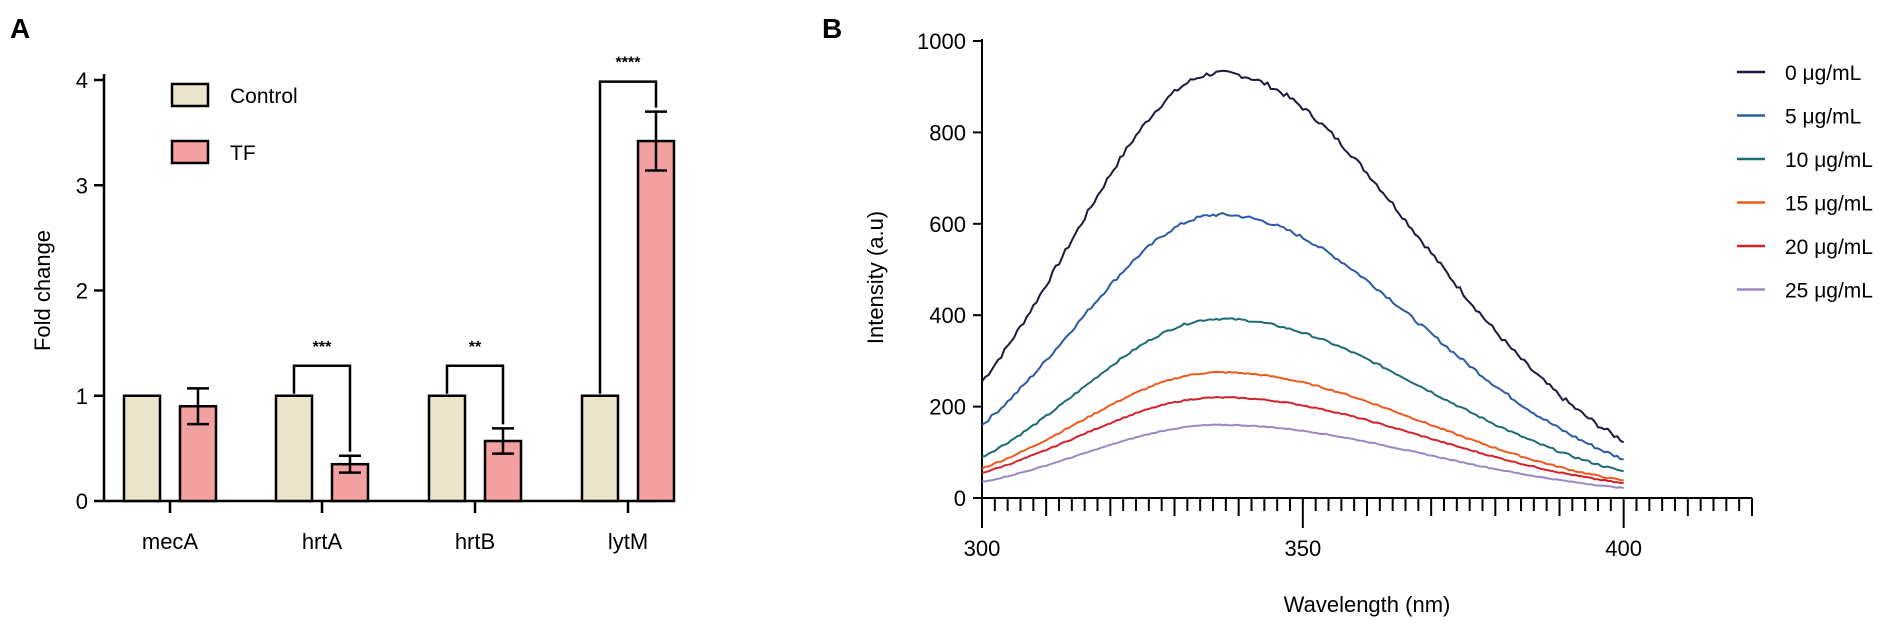 This screenshot has height=625, width=1904. Describe the element at coordinates (1823, 73) in the screenshot. I see `legend-label: 0 μg/mL` at that location.